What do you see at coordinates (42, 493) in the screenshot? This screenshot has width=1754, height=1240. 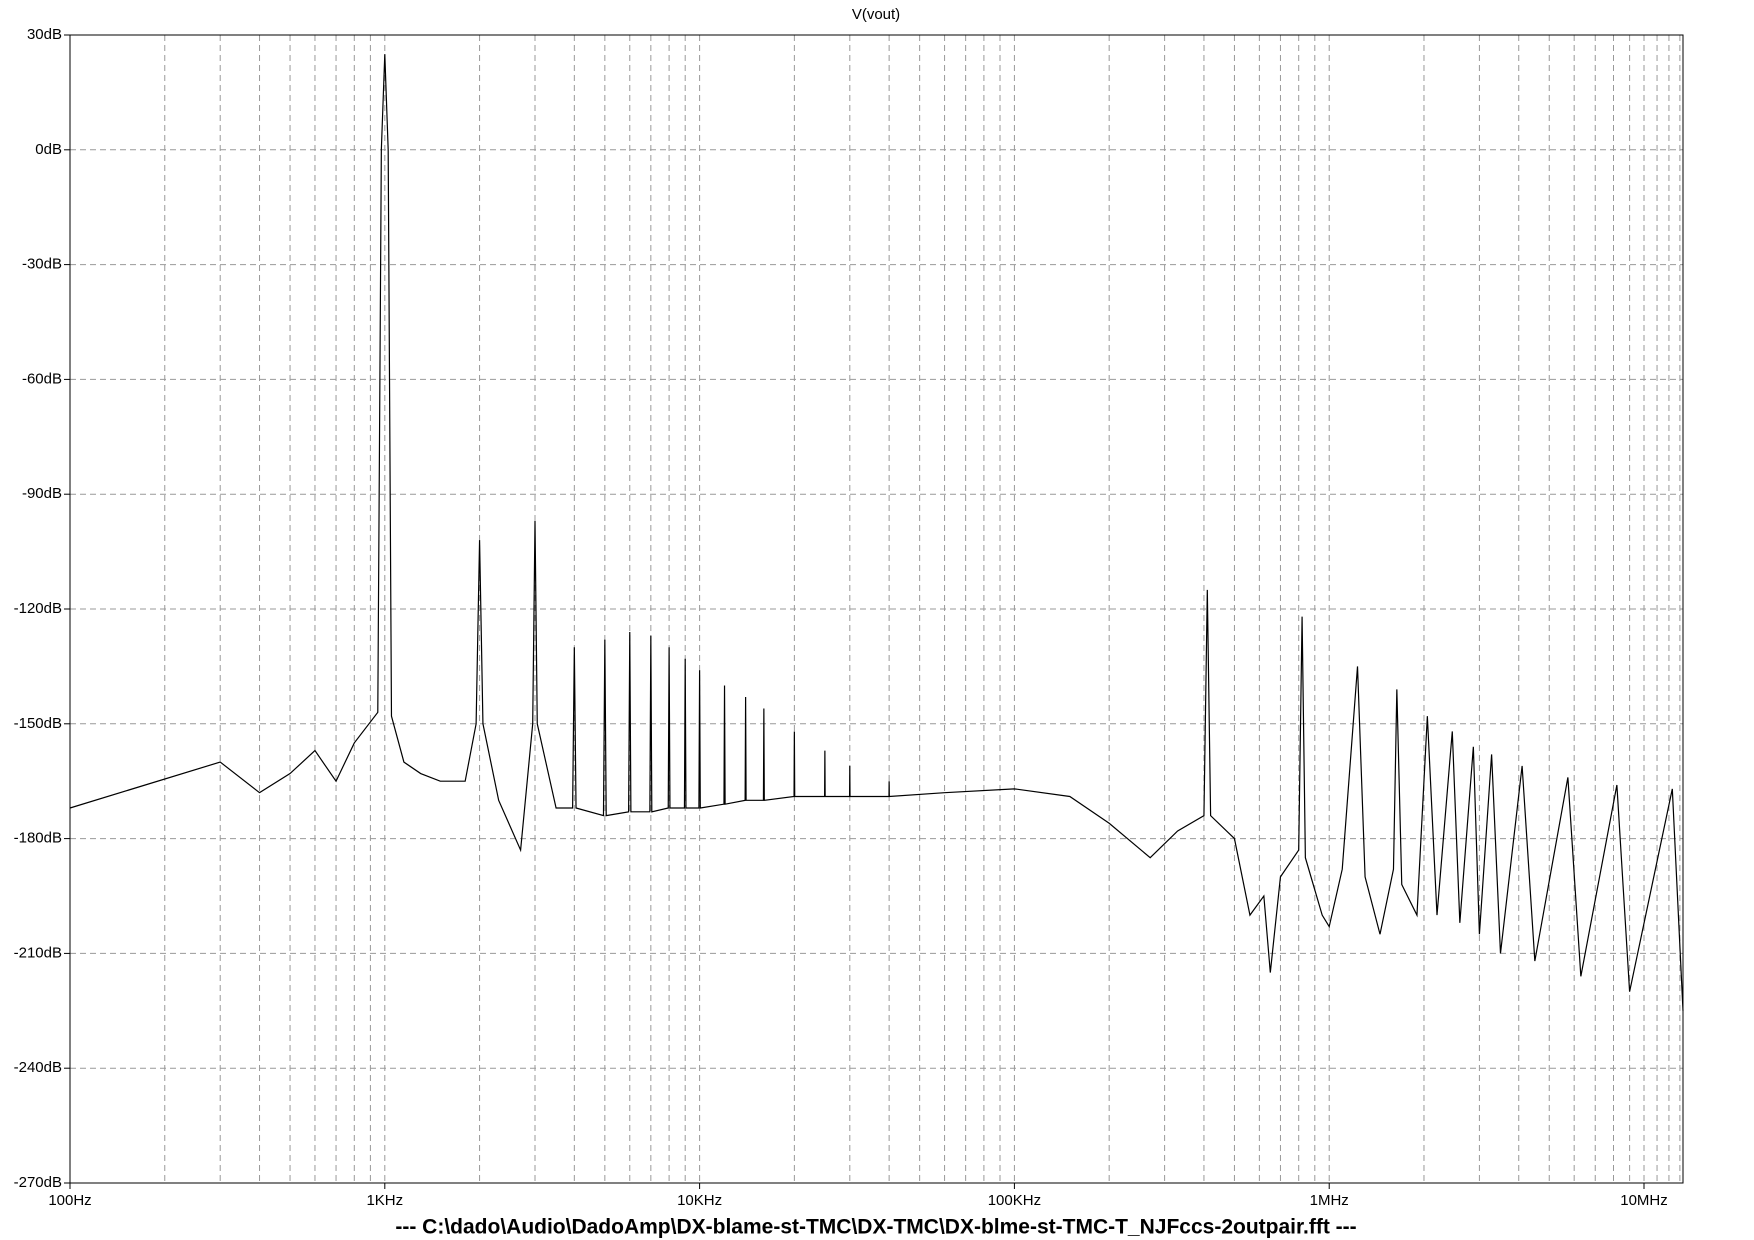 I see `y-tick-label: -90dB` at bounding box center [42, 493].